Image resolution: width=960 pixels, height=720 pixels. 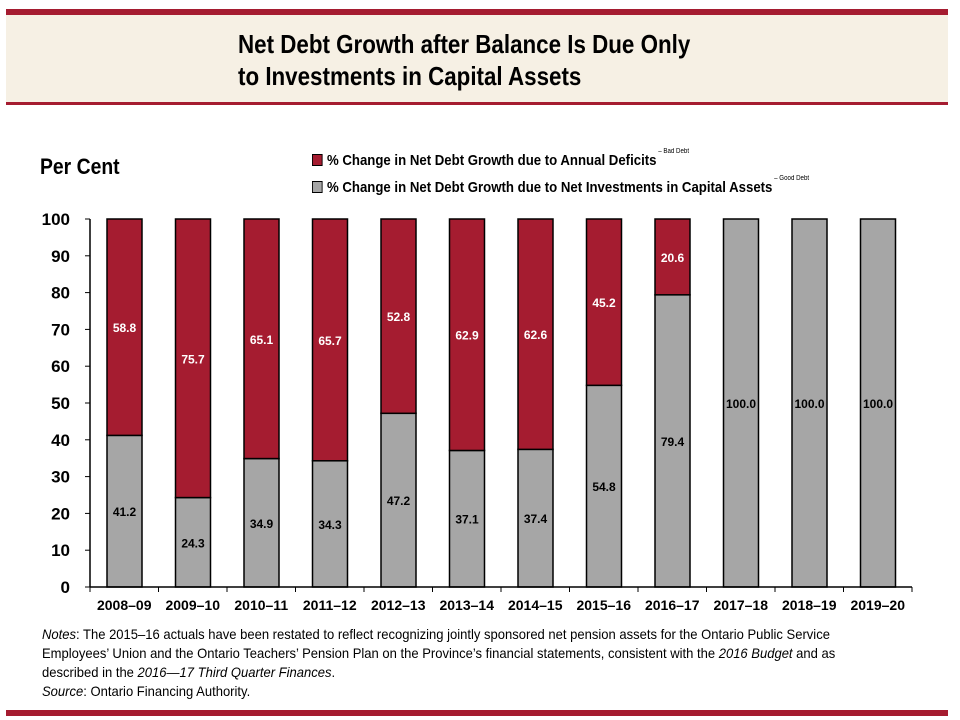 I want to click on x-tick-label: 2019–20, so click(x=877, y=605).